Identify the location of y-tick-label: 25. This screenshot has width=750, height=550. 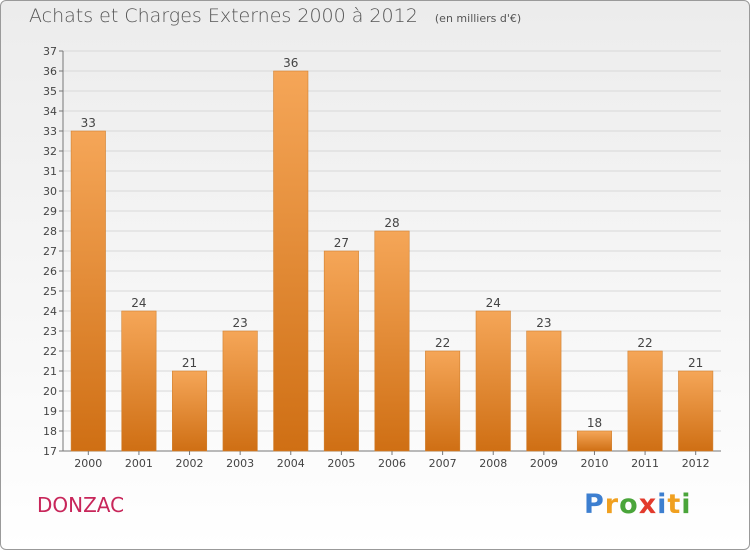
(50, 291).